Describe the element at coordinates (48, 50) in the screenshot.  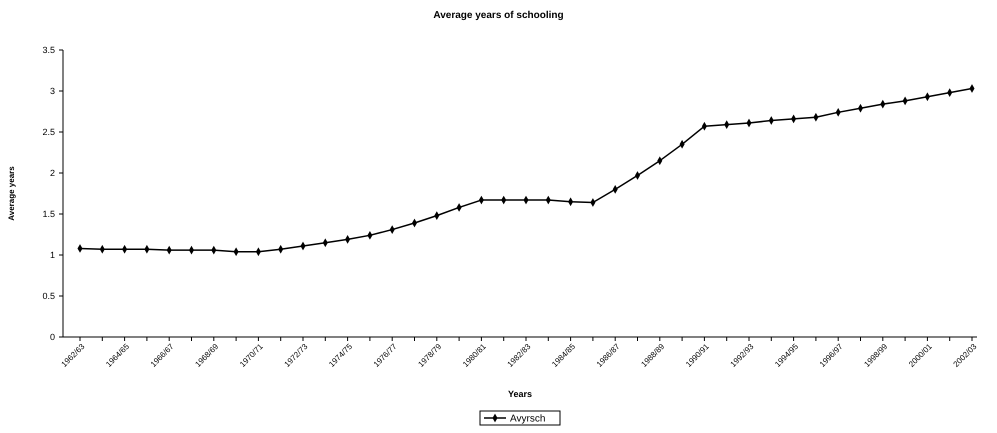
I see `y-tick-label: 3.5` at that location.